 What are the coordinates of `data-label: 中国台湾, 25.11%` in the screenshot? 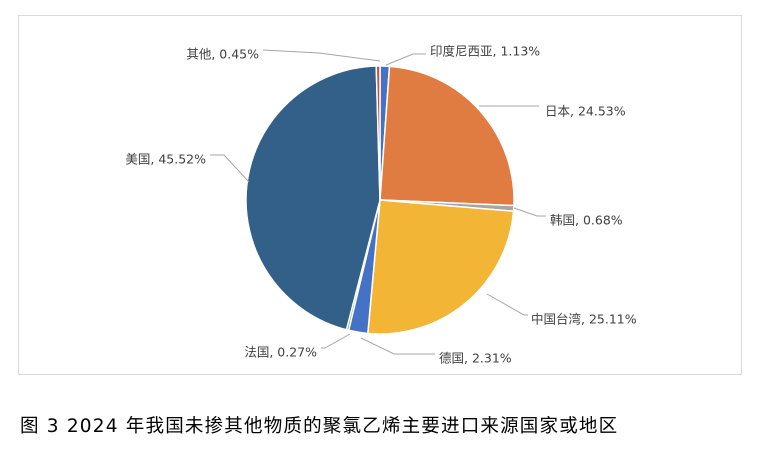 It's located at (584, 319).